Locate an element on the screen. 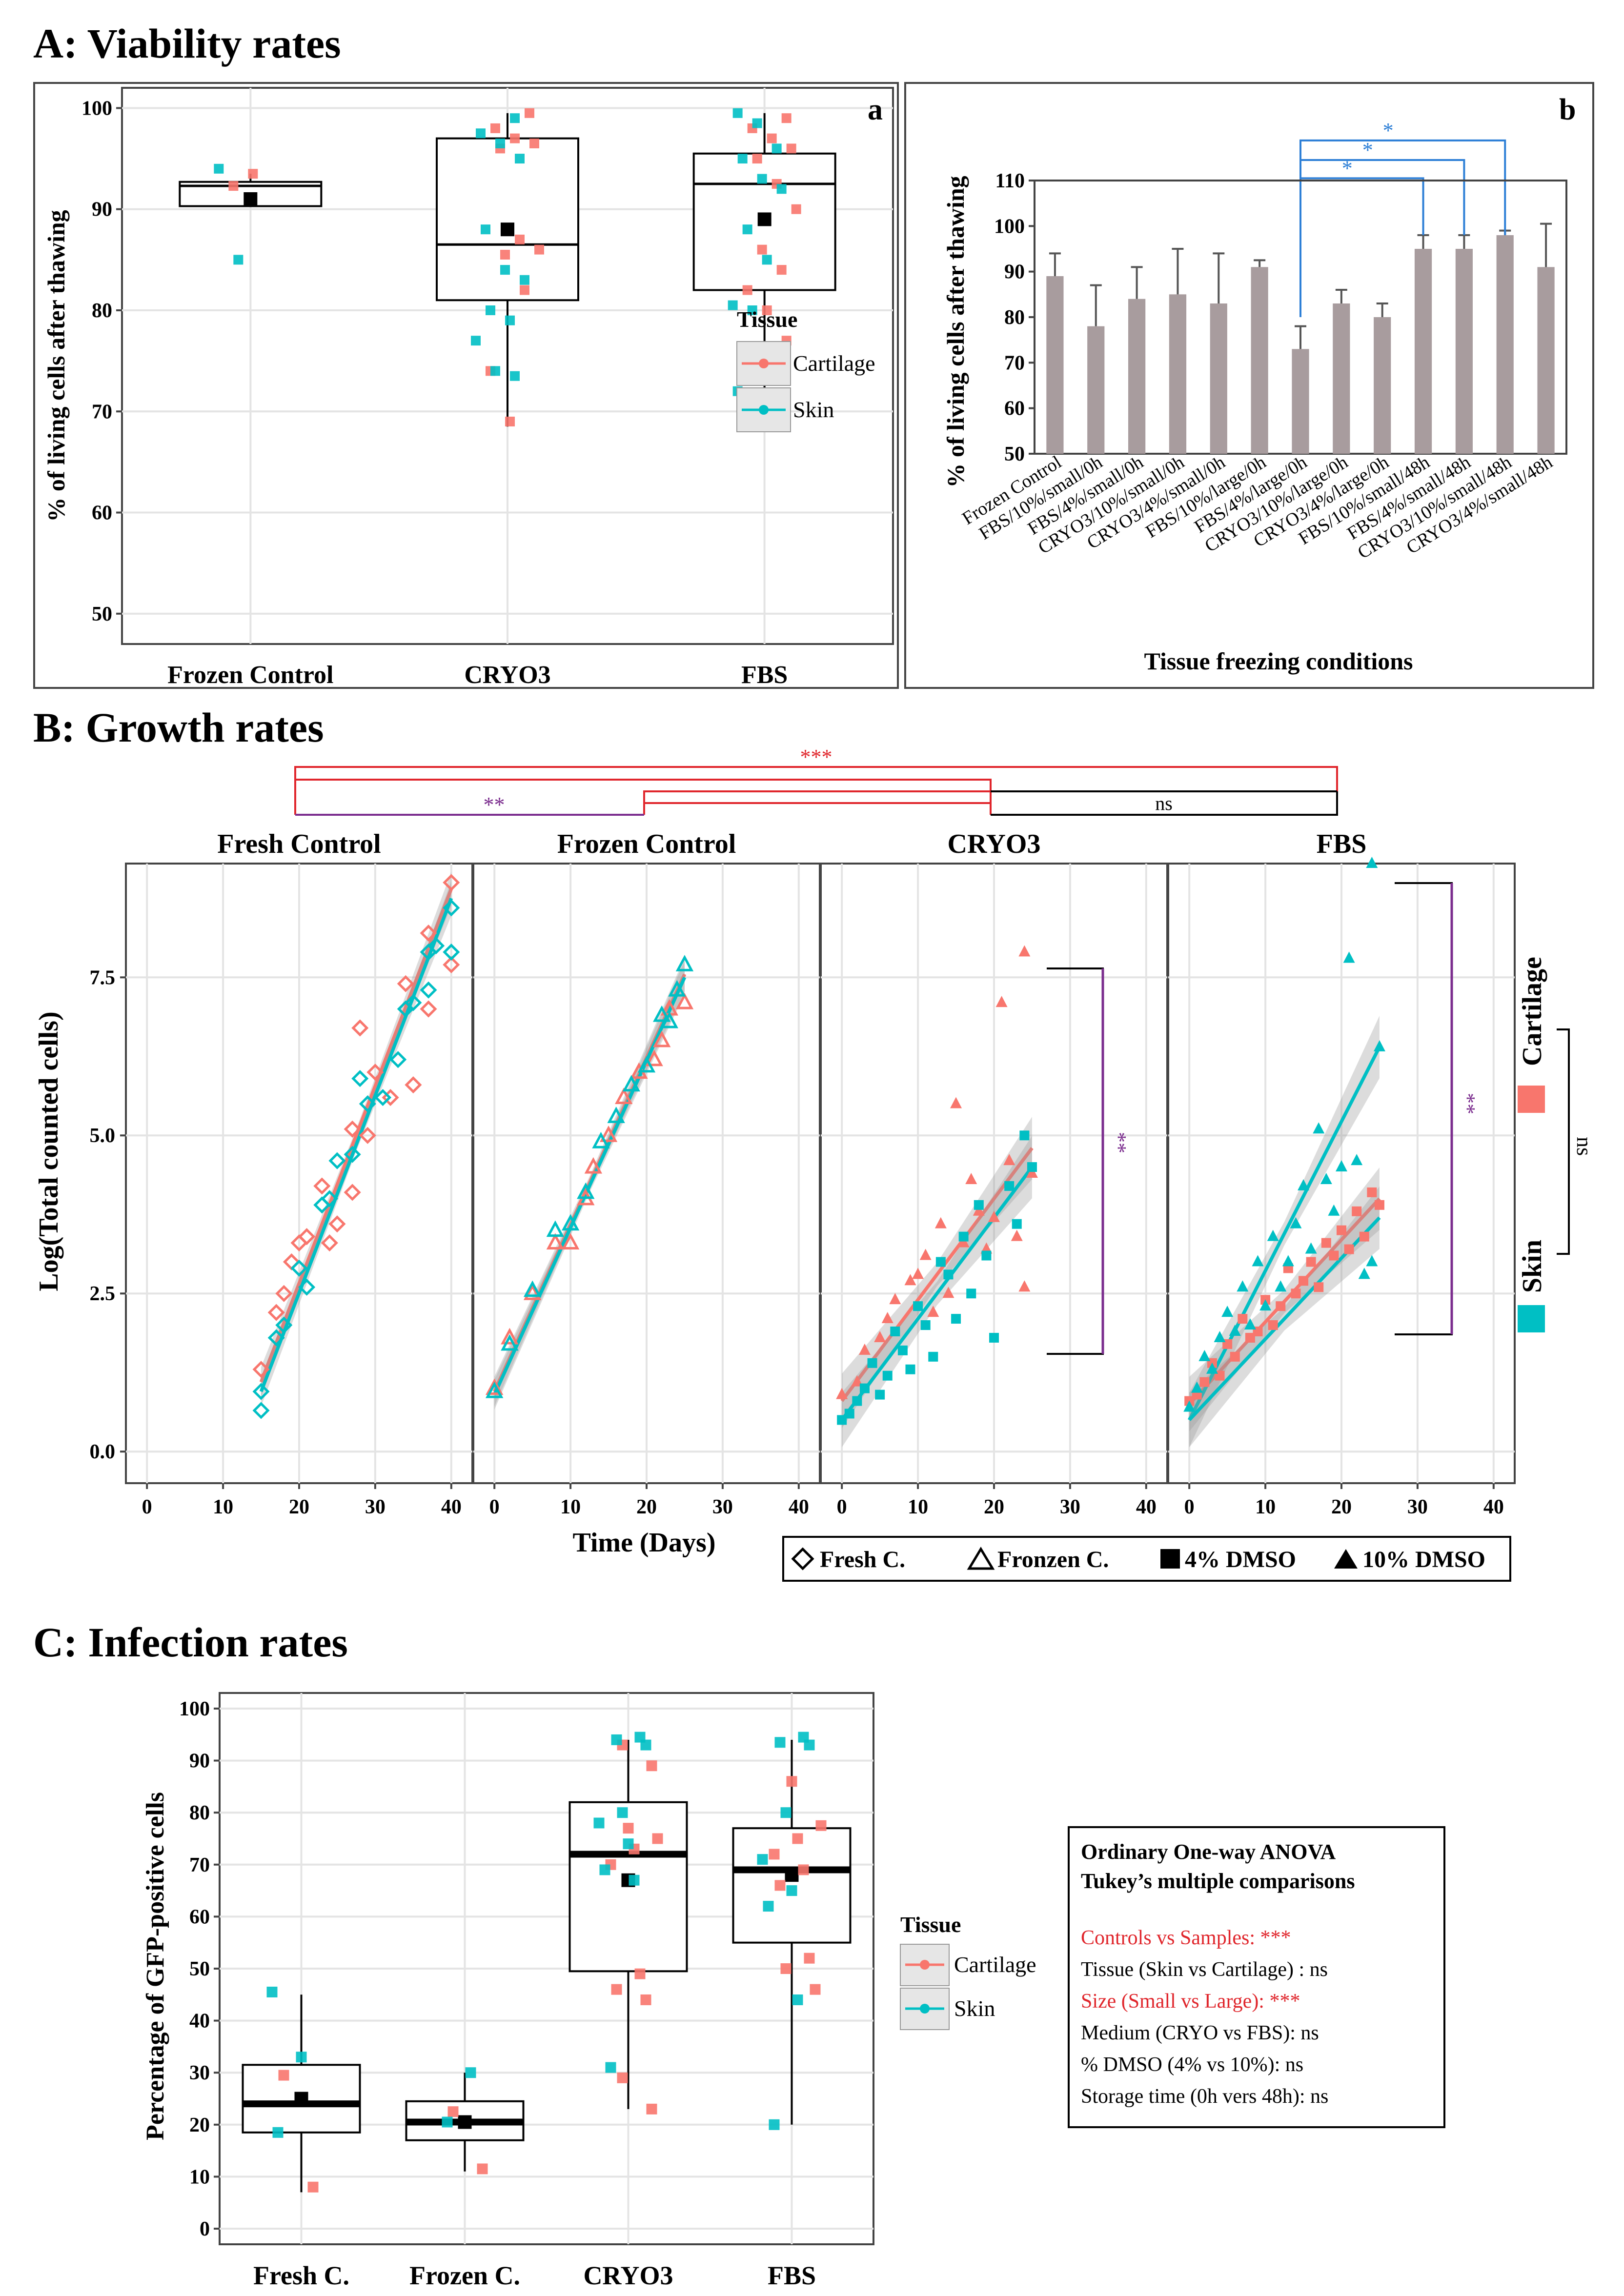 This screenshot has width=1624, height=2296. panel-c-ylabel: Percentage of GFP-positive cells is located at coordinates (155, 1966).